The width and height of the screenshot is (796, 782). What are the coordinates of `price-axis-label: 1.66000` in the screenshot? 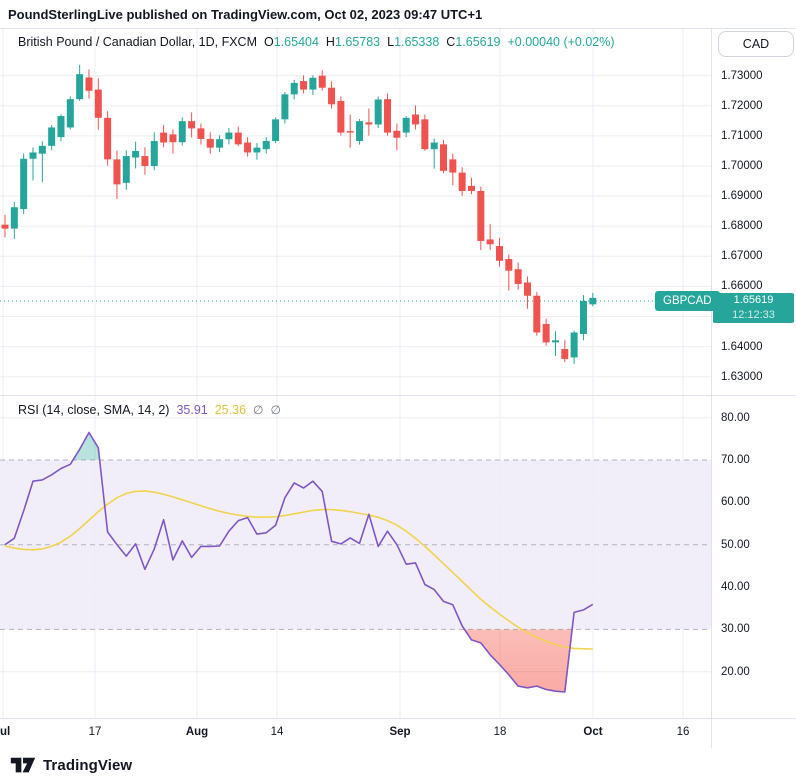 It's located at (742, 286).